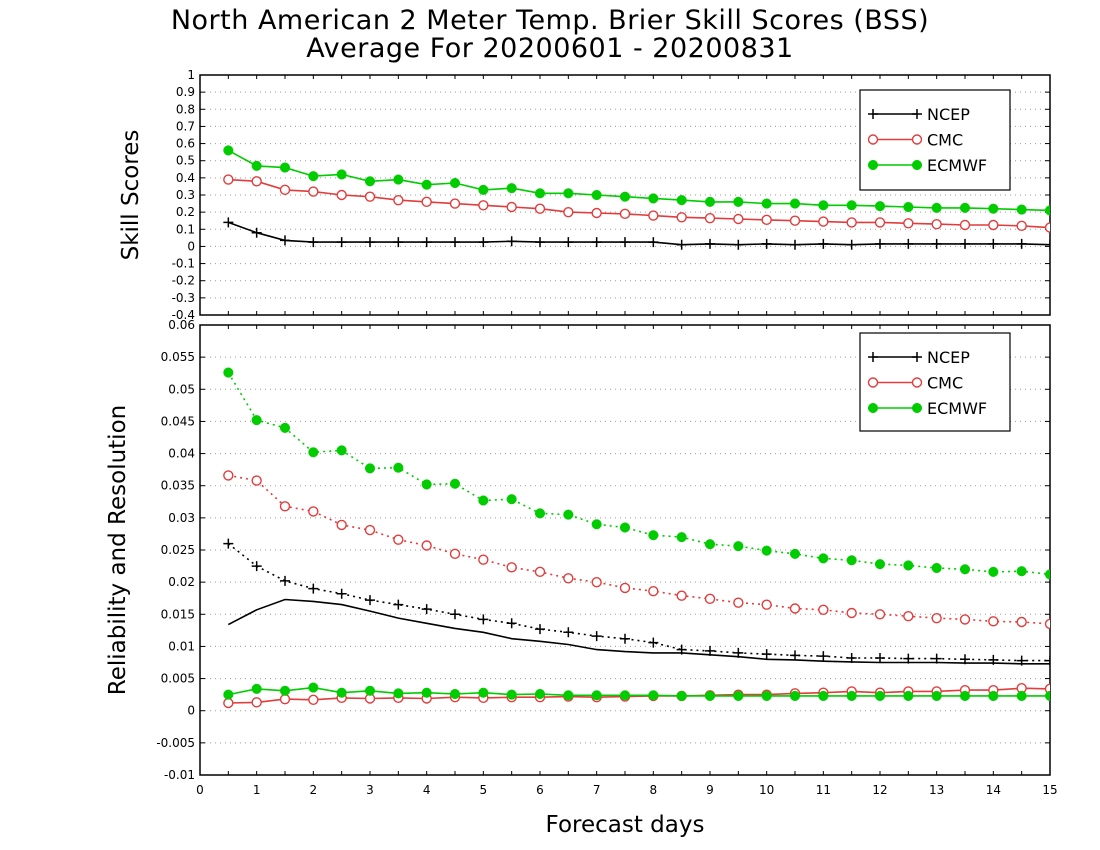 This screenshot has height=850, width=1100. I want to click on y-tick-label: 0.02, so click(181, 582).